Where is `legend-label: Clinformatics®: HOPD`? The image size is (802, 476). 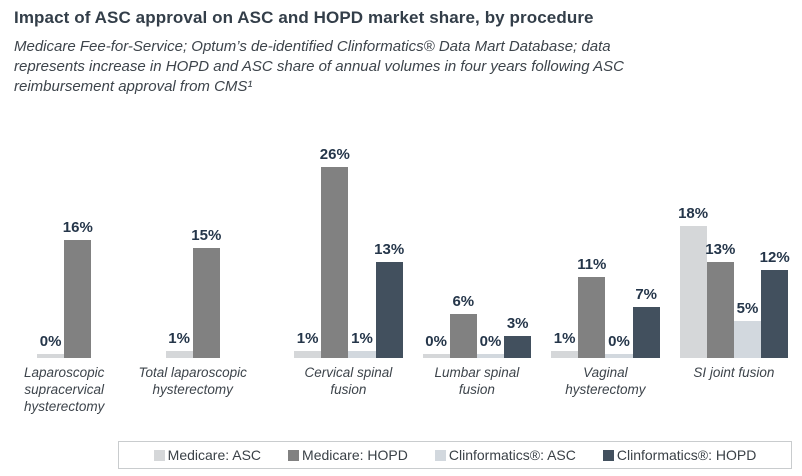
legend-label: Clinformatics®: HOPD is located at coordinates (686, 455).